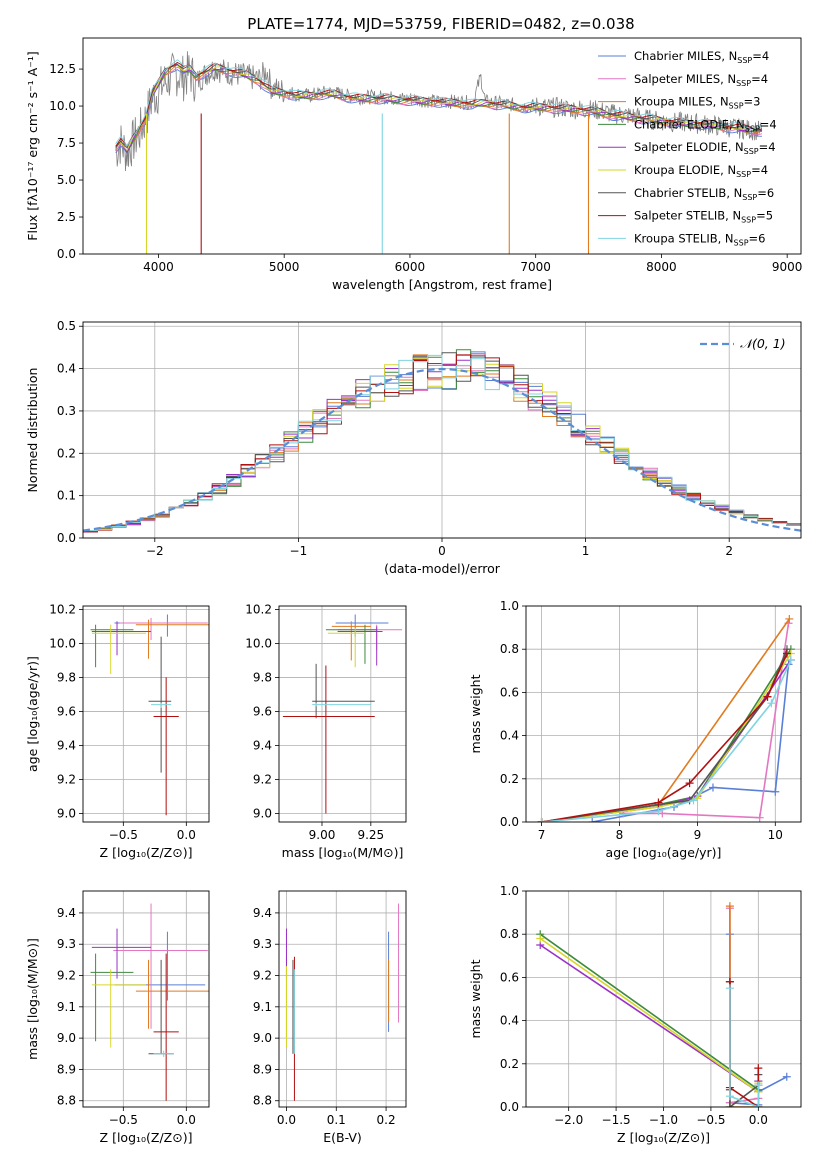 The height and width of the screenshot is (1170, 819). I want to click on x-tick-label: 7, so click(542, 835).